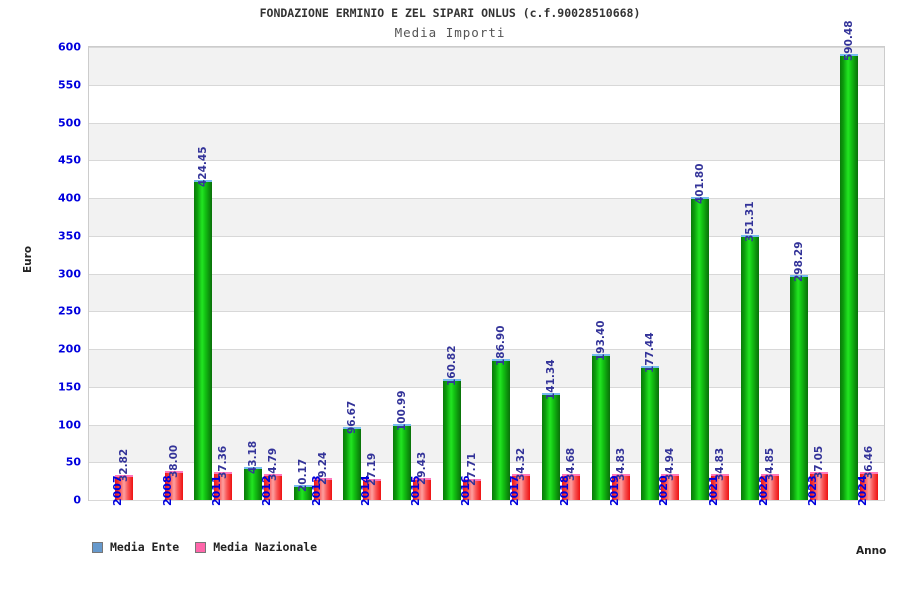  What do you see at coordinates (117, 490) in the screenshot?
I see `x-axis-tick-label: 2007` at bounding box center [117, 490].